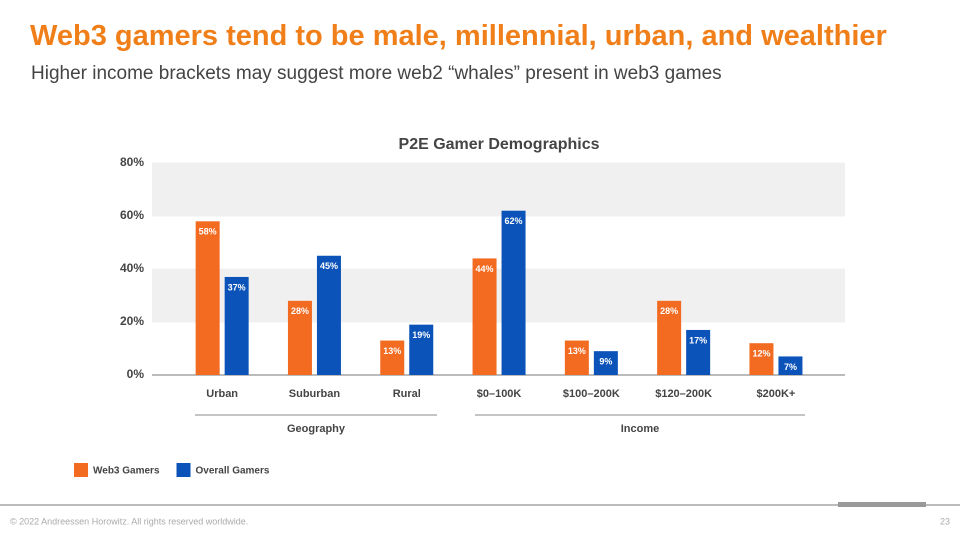 This screenshot has width=960, height=540. Describe the element at coordinates (132, 321) in the screenshot. I see `y-tick-label: 20%` at that location.